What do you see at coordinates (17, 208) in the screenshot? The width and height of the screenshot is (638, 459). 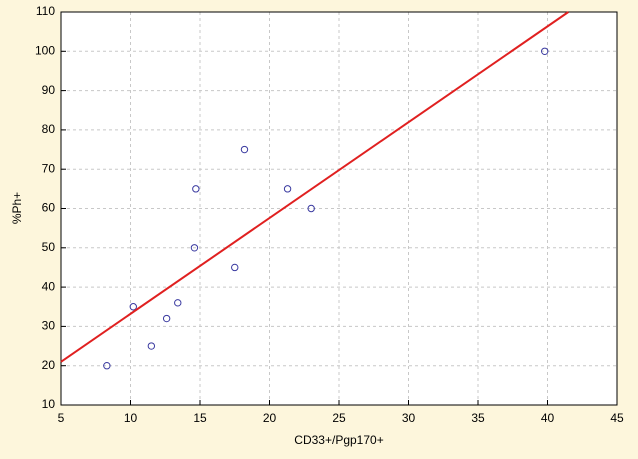 I see `y-axis-label: %Ph+` at bounding box center [17, 208].